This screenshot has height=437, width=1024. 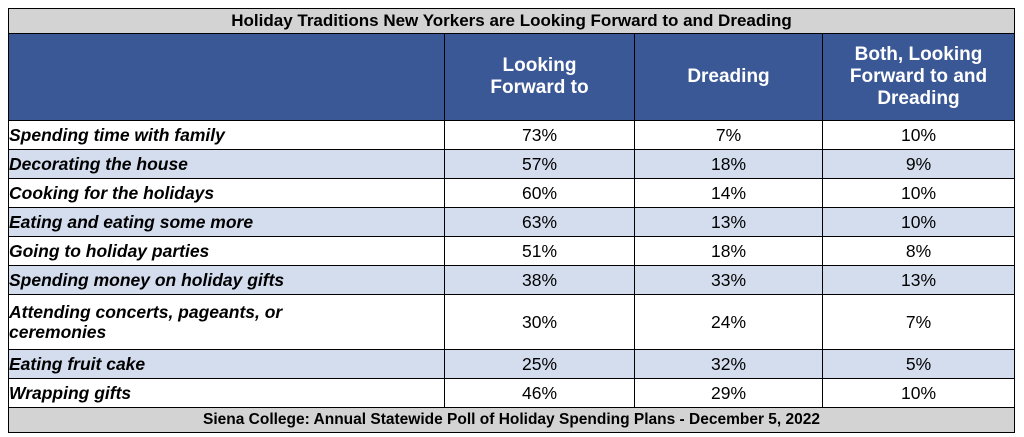 I want to click on row-label: Eating fruit cake, so click(x=226, y=364).